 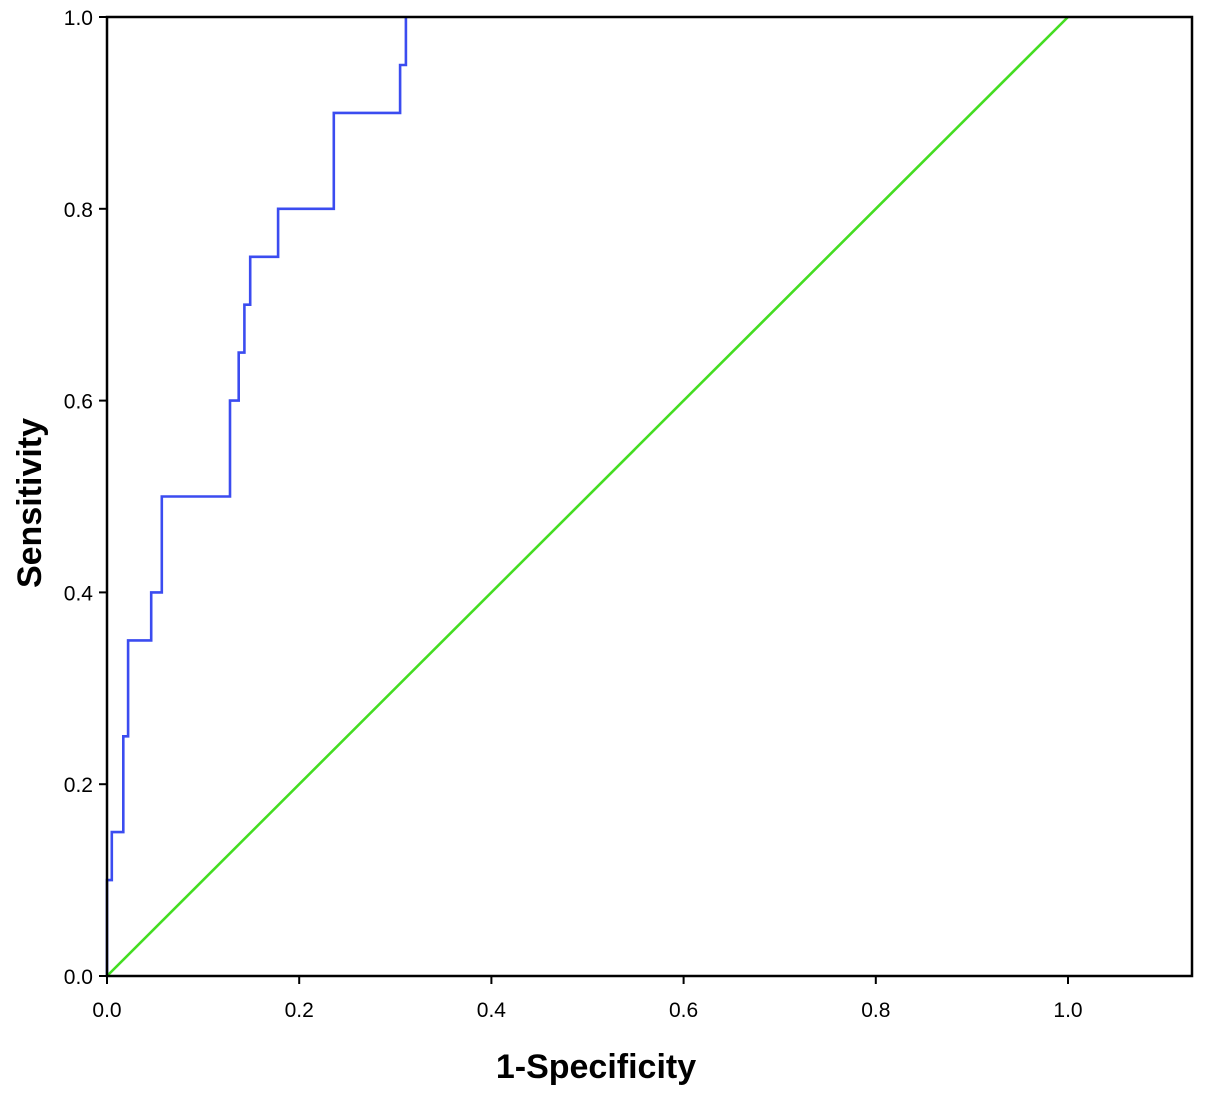 I want to click on x-tick-label: 0.2, so click(x=299, y=1010).